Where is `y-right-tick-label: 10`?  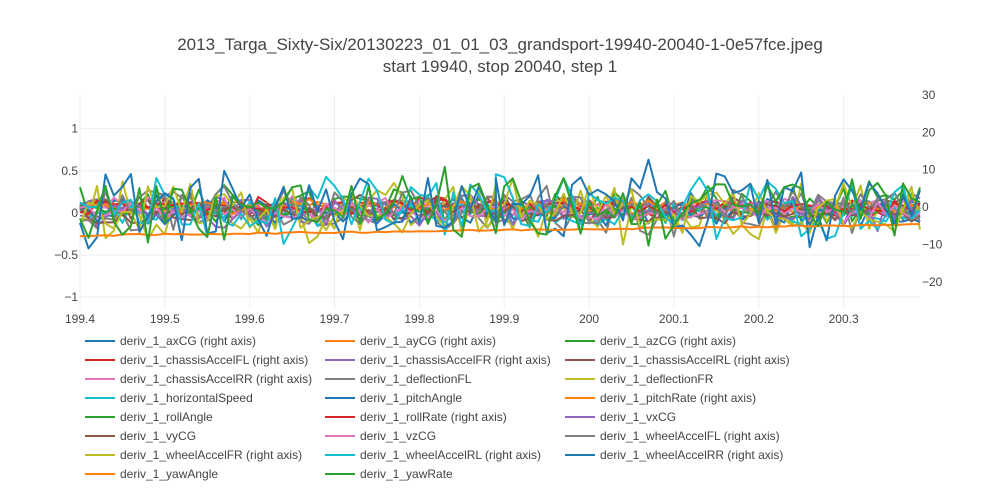
y-right-tick-label: 10 is located at coordinates (929, 170).